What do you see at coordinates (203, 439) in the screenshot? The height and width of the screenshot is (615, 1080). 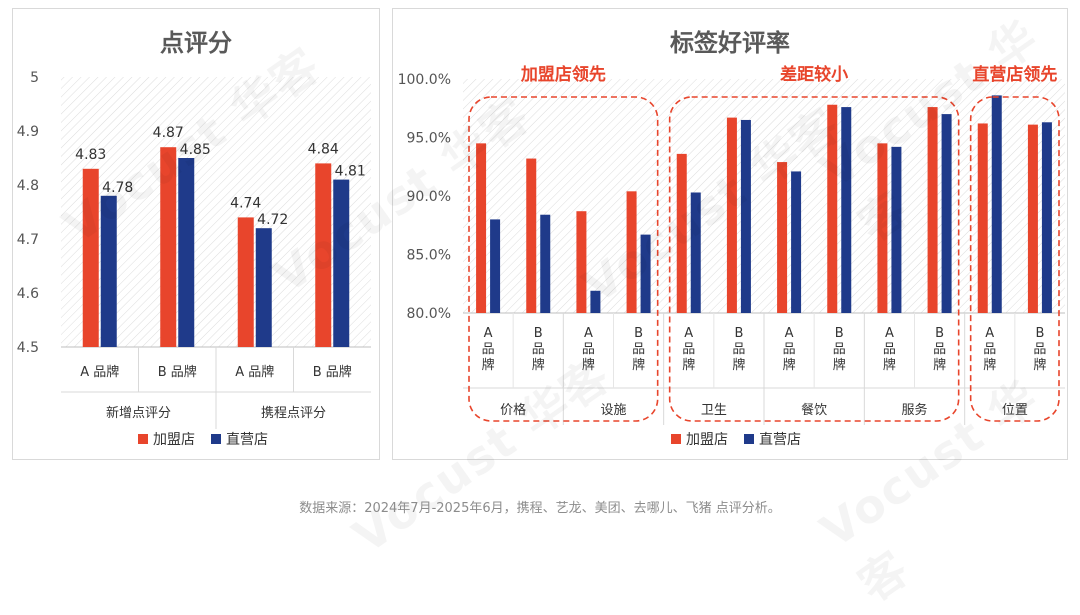 I see `score-chart-legend: 加盟店 直营店` at bounding box center [203, 439].